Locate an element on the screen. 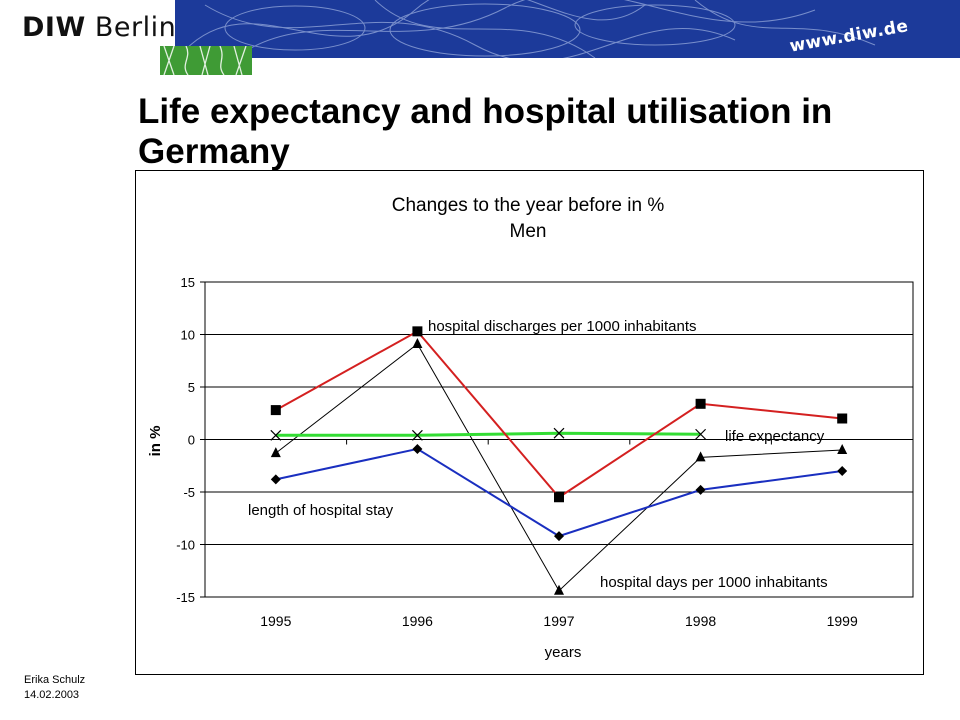 The width and height of the screenshot is (960, 720). chart-title: Changes to the year before in % is located at coordinates (528, 205).